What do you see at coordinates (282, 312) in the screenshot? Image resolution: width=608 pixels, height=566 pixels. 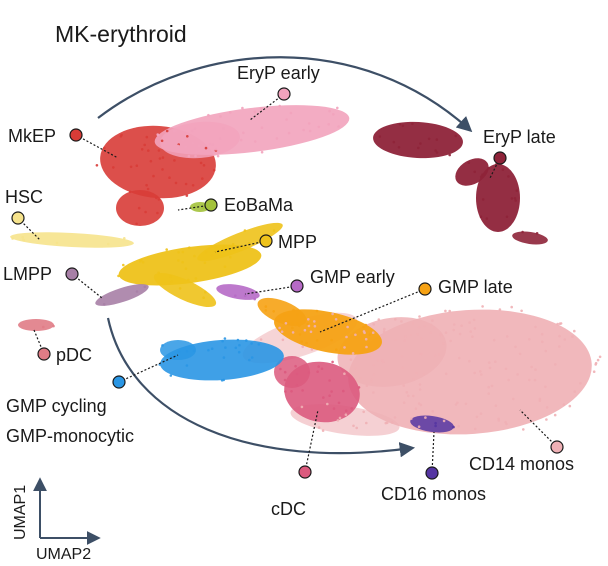 I see `cluster-gmp-late` at bounding box center [282, 312].